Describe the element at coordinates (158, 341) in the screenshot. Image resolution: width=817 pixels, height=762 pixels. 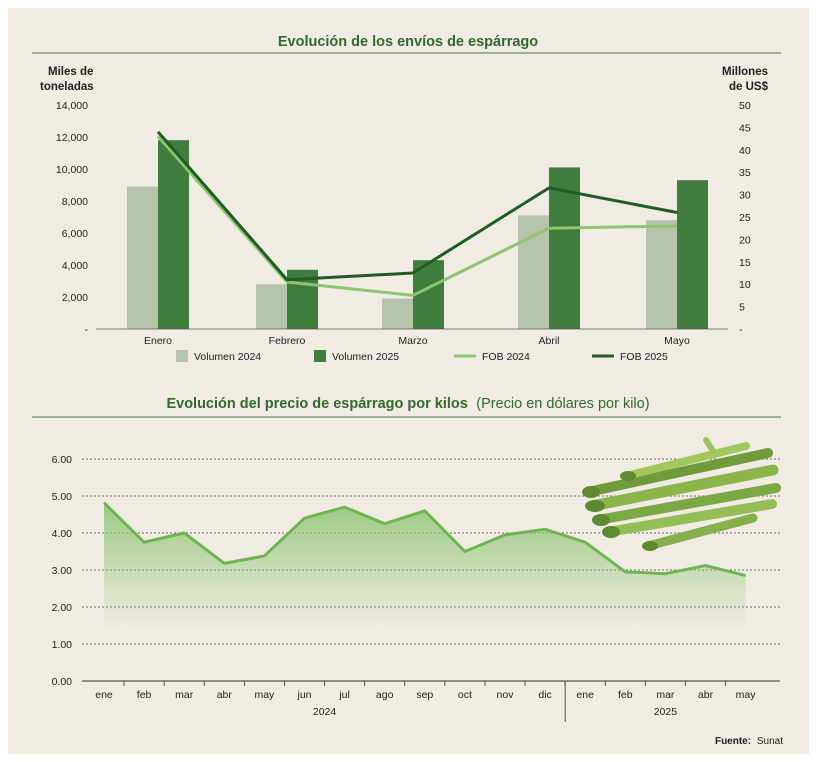
I see `category-label: Enero` at that location.